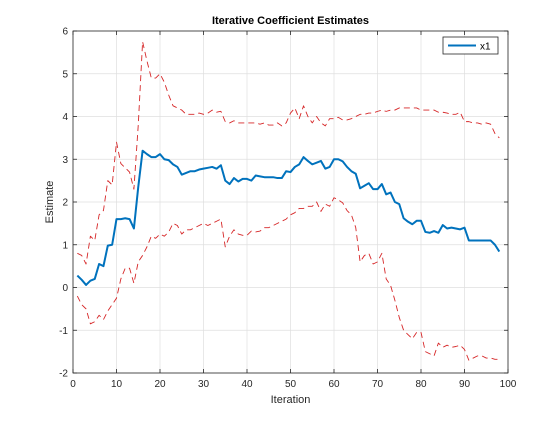  Describe the element at coordinates (65, 32) in the screenshot. I see `y-tick-label: 6` at that location.